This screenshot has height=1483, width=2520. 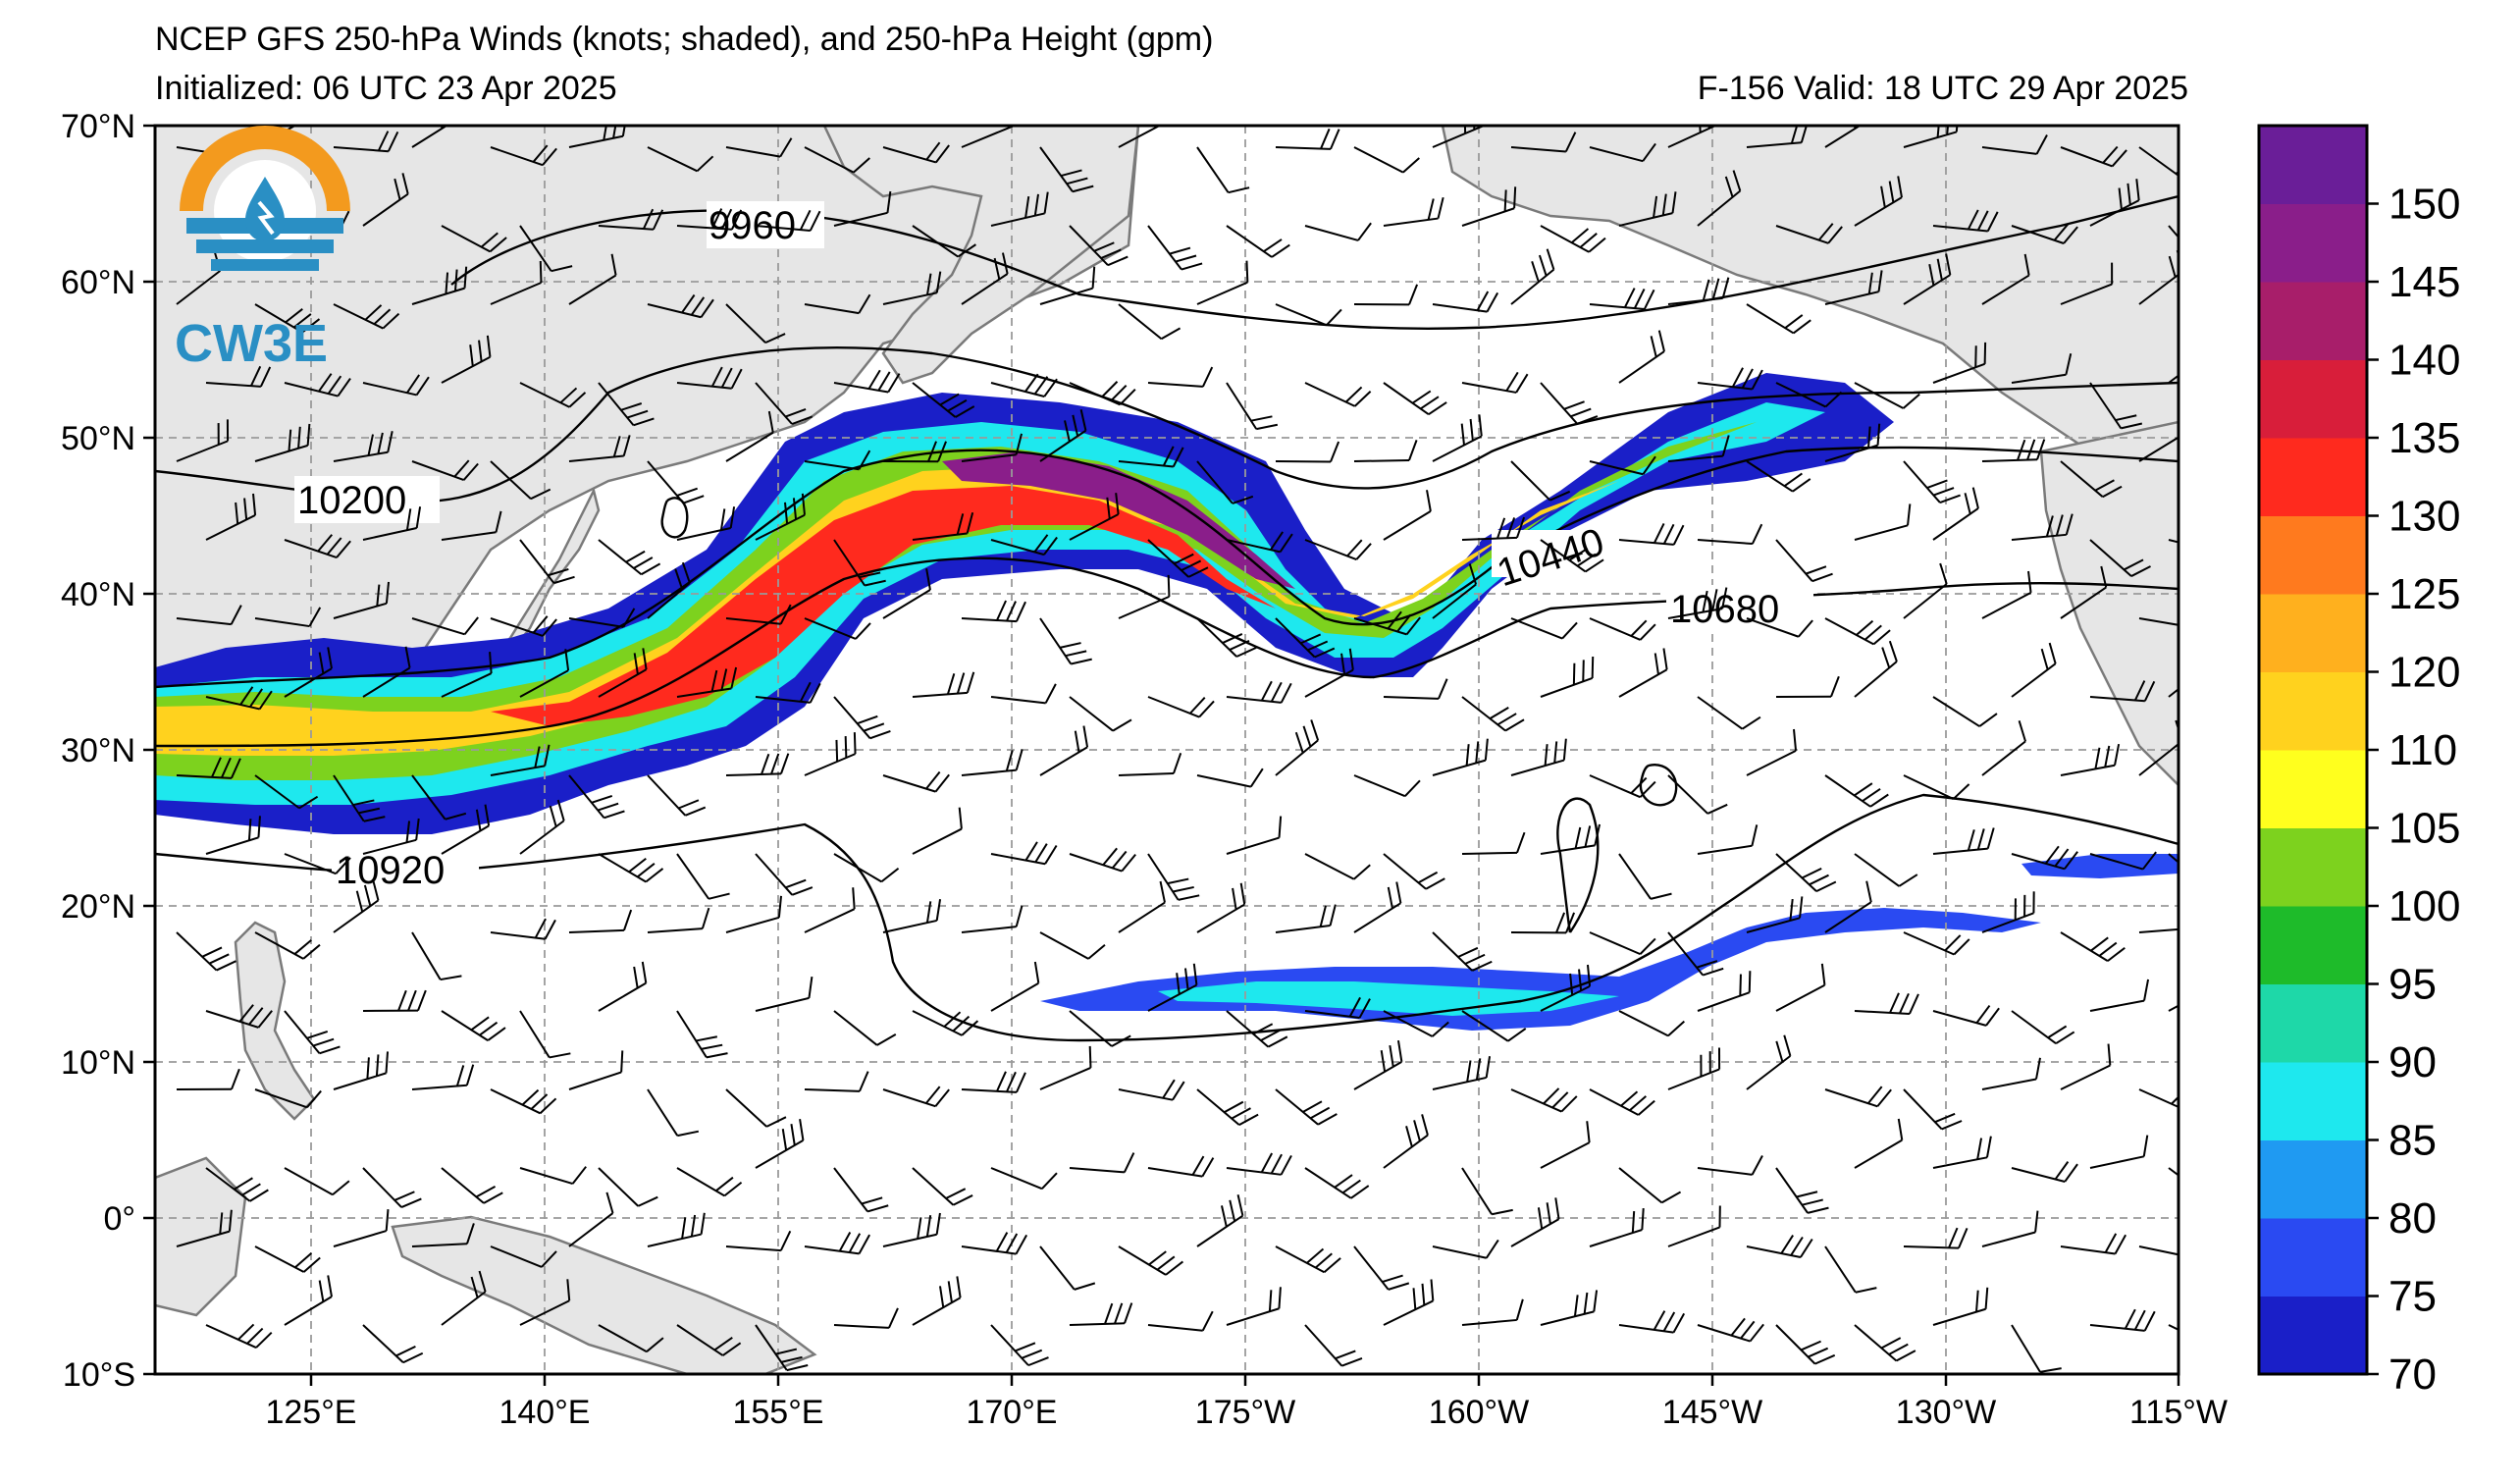 What do you see at coordinates (98, 283) in the screenshot?
I see `lat-label-60n: 60°N` at bounding box center [98, 283].